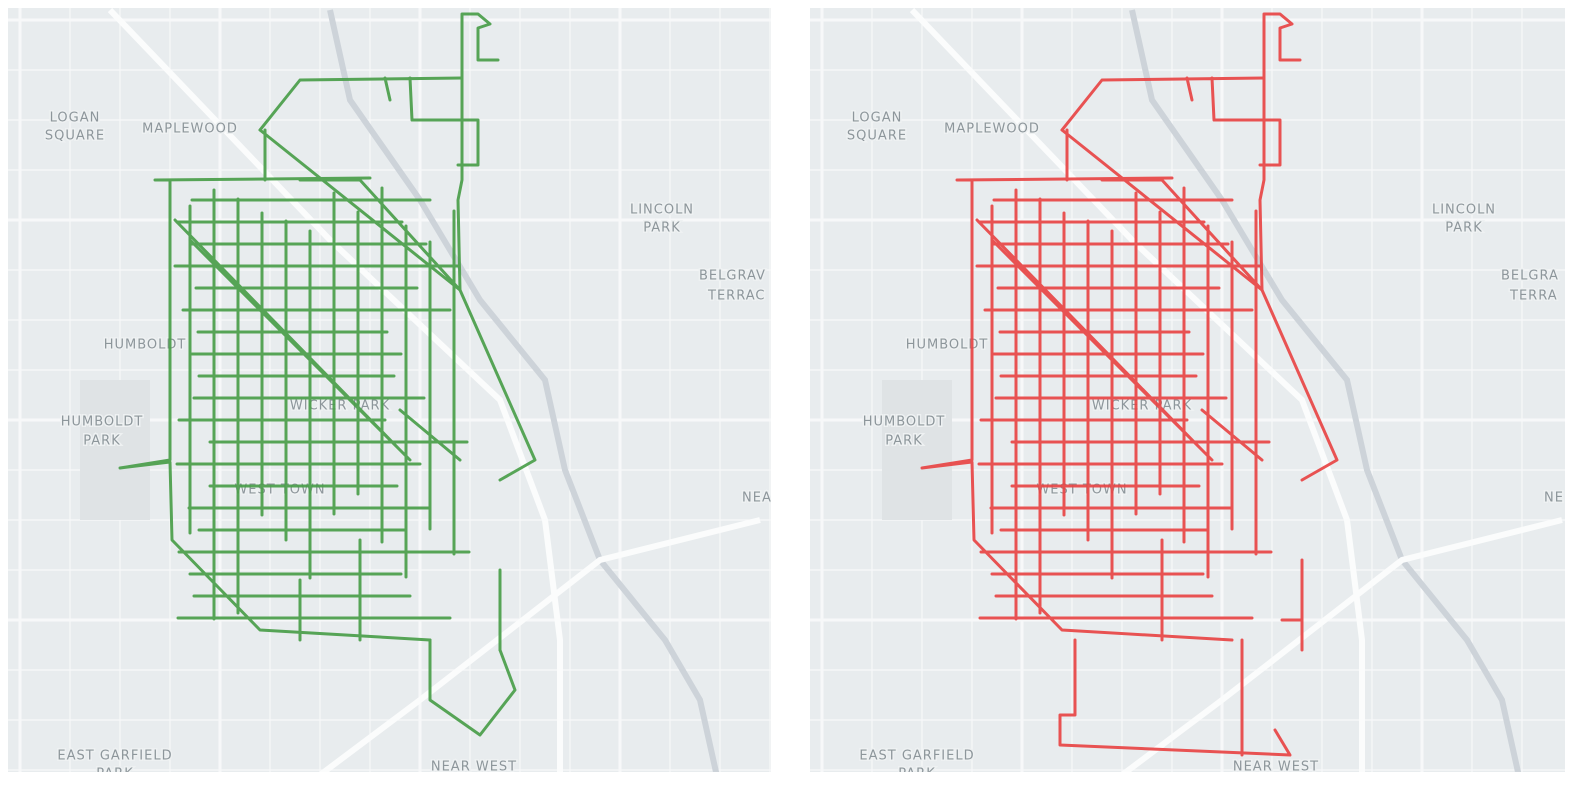 This screenshot has width=1585, height=789. I want to click on map-label: NEA, so click(757, 498).